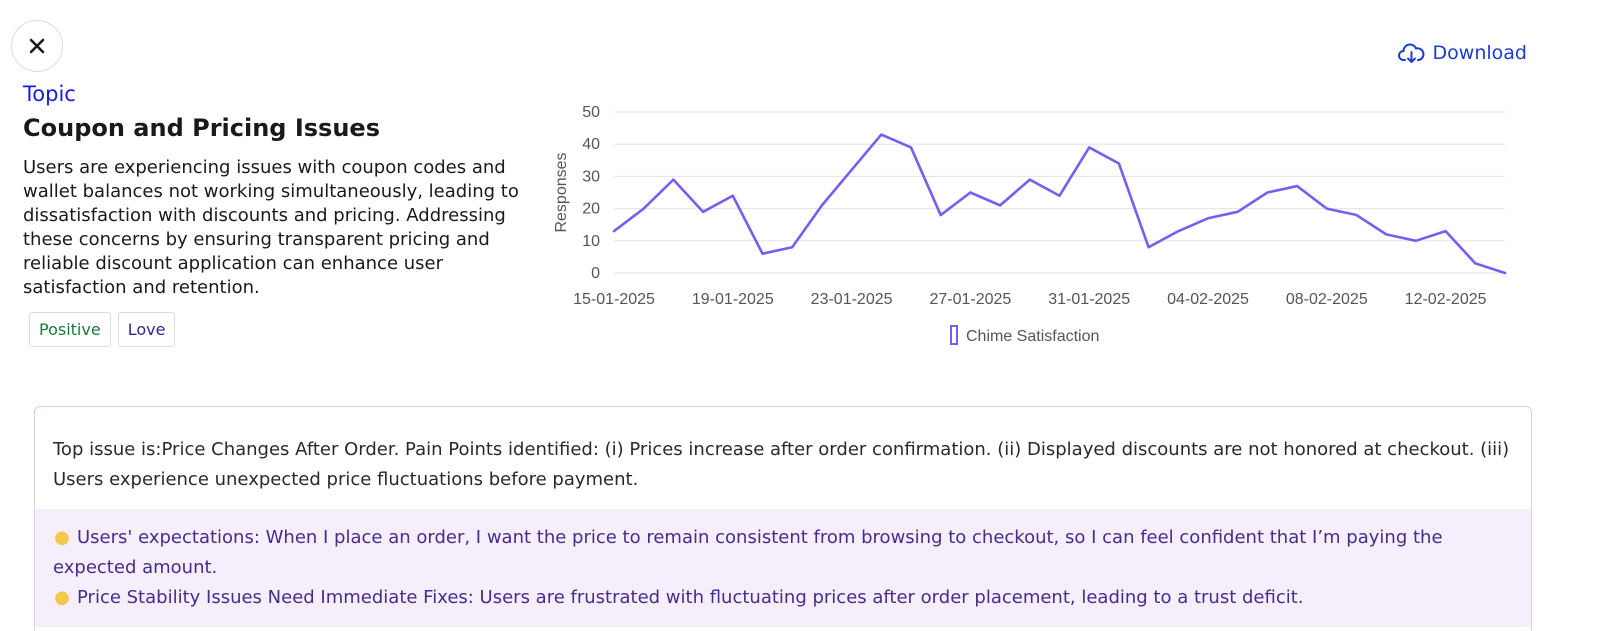 The image size is (1600, 631). What do you see at coordinates (733, 299) in the screenshot?
I see `x-tick-label: 19-01-2025` at bounding box center [733, 299].